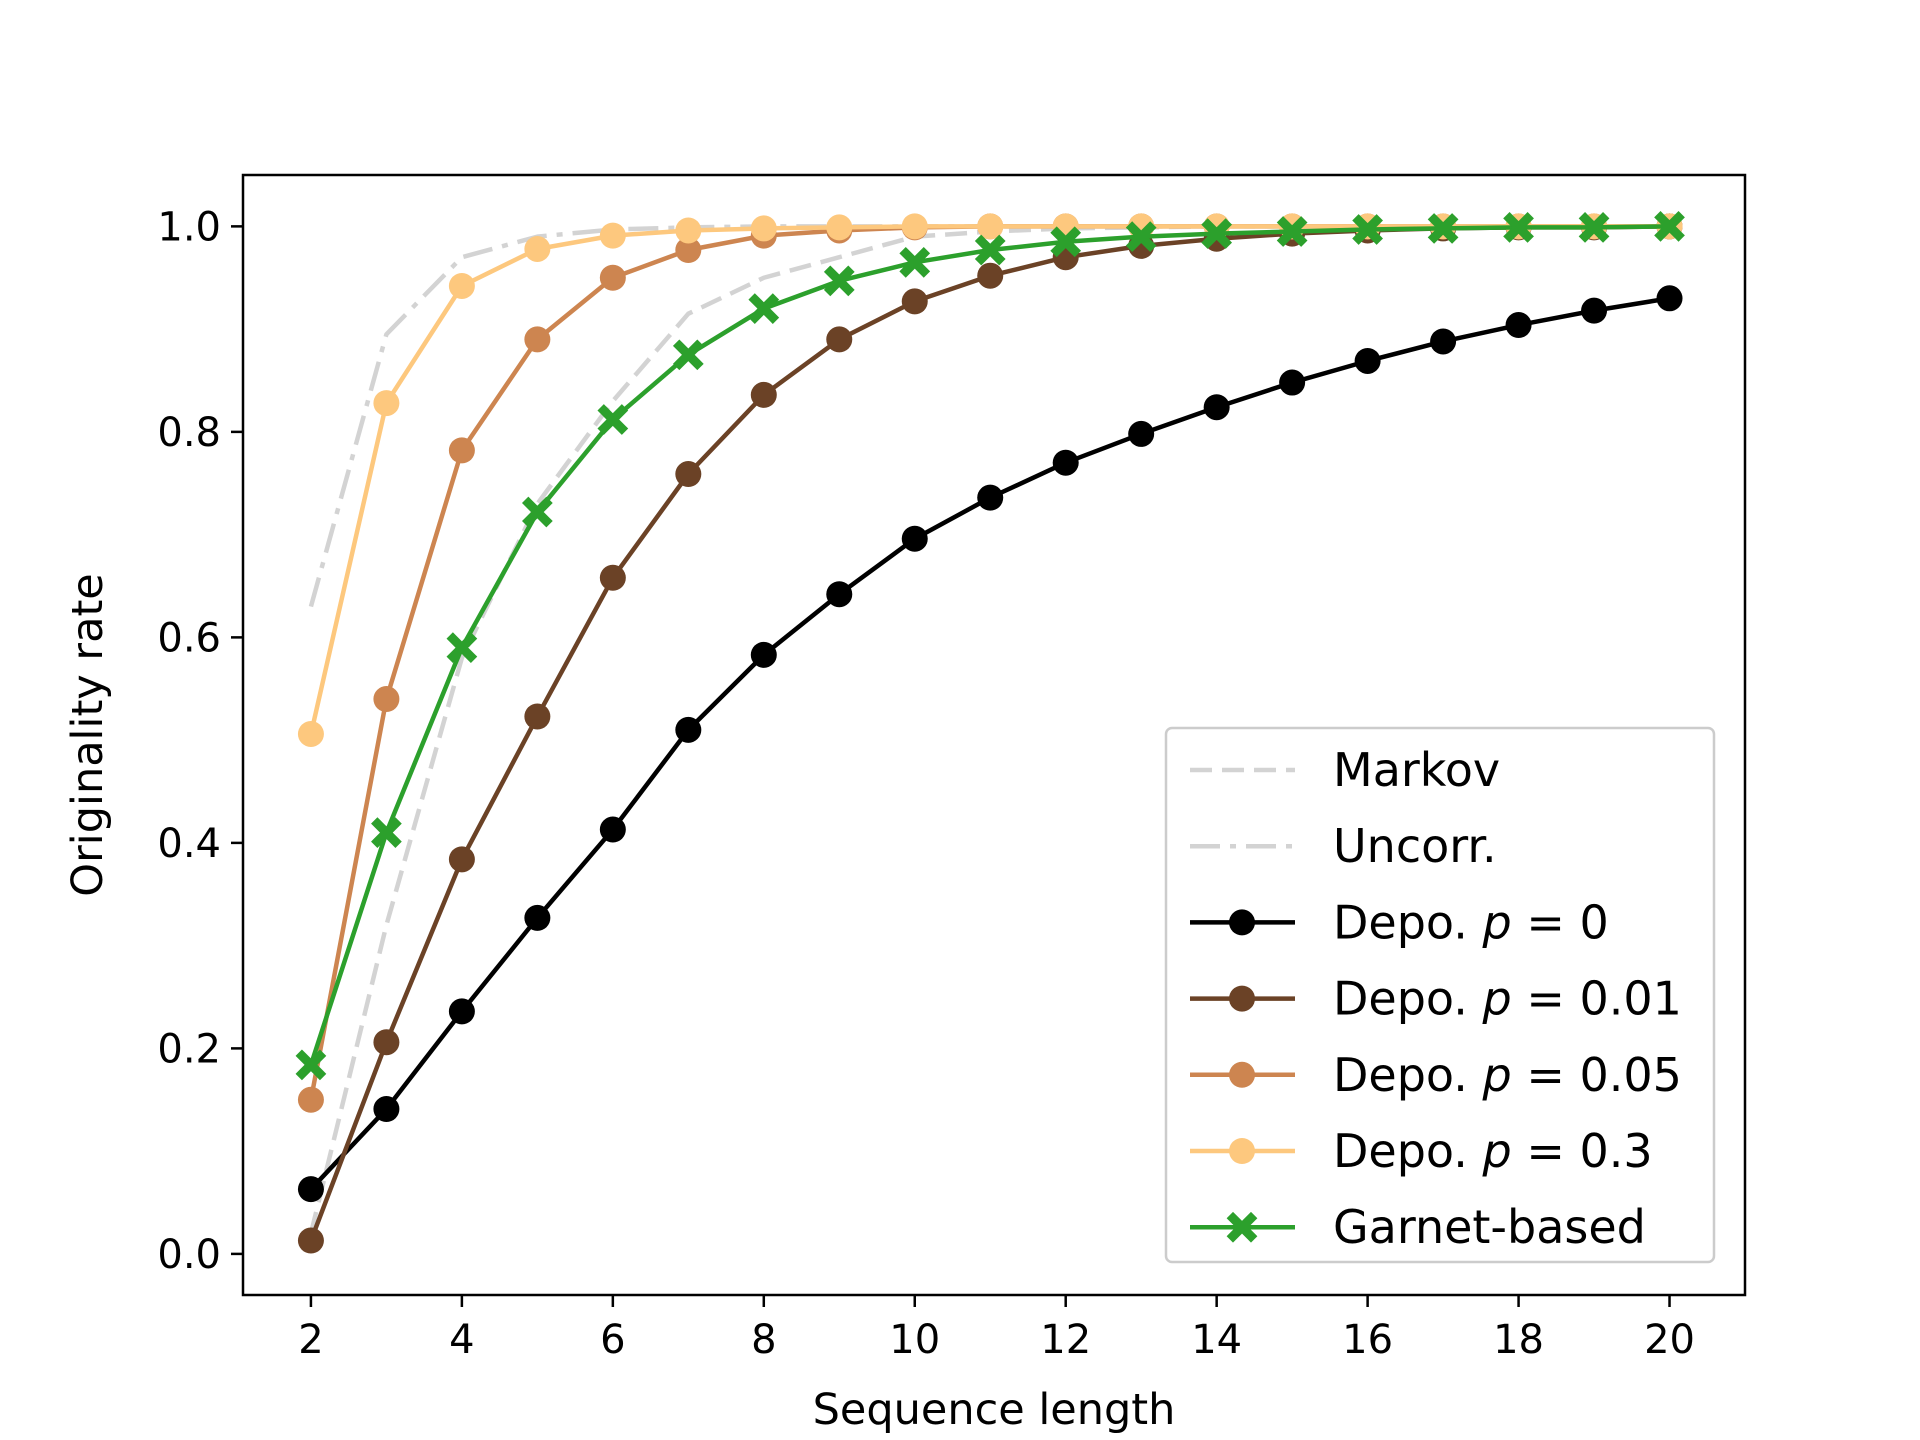  Describe the element at coordinates (1489, 1227) in the screenshot. I see `legend-label: Garnet-based` at that location.